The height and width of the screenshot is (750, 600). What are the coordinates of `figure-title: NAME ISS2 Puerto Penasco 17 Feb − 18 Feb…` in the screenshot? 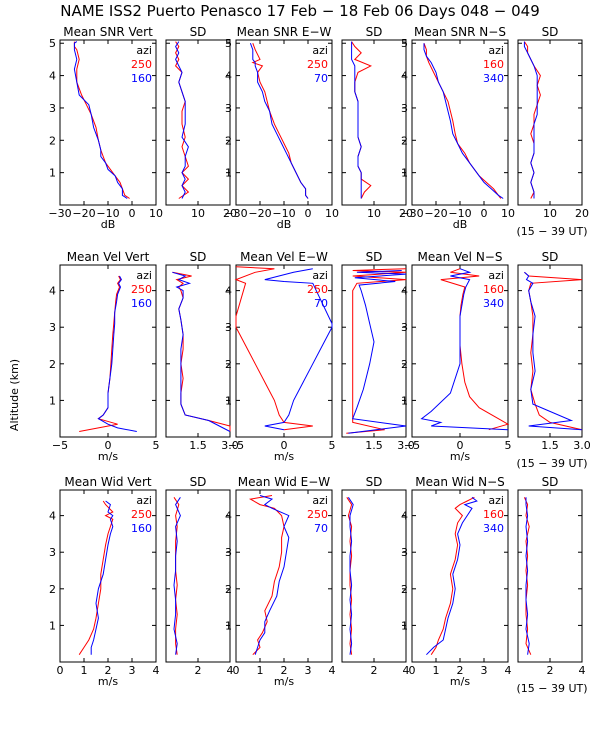 It's located at (300, 11).